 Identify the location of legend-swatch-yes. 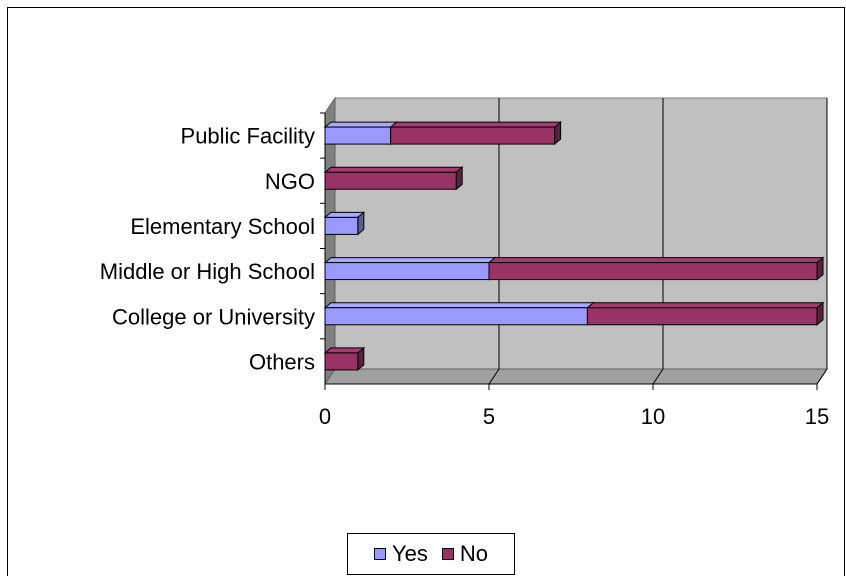
(379, 554).